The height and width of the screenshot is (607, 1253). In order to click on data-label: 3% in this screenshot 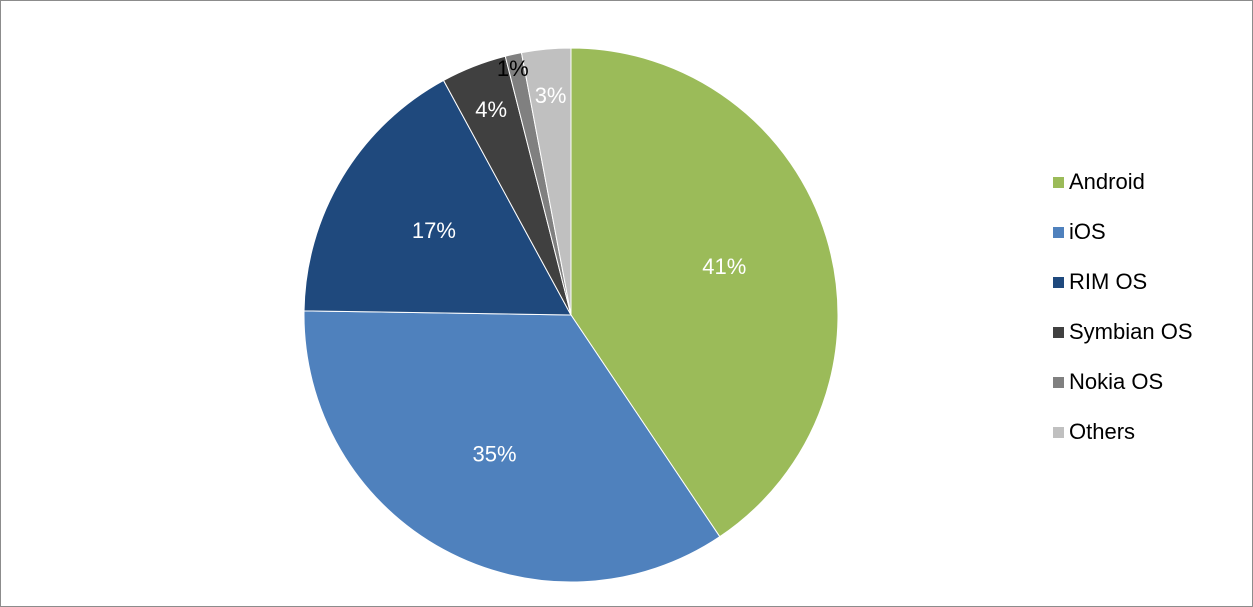, I will do `click(551, 95)`.